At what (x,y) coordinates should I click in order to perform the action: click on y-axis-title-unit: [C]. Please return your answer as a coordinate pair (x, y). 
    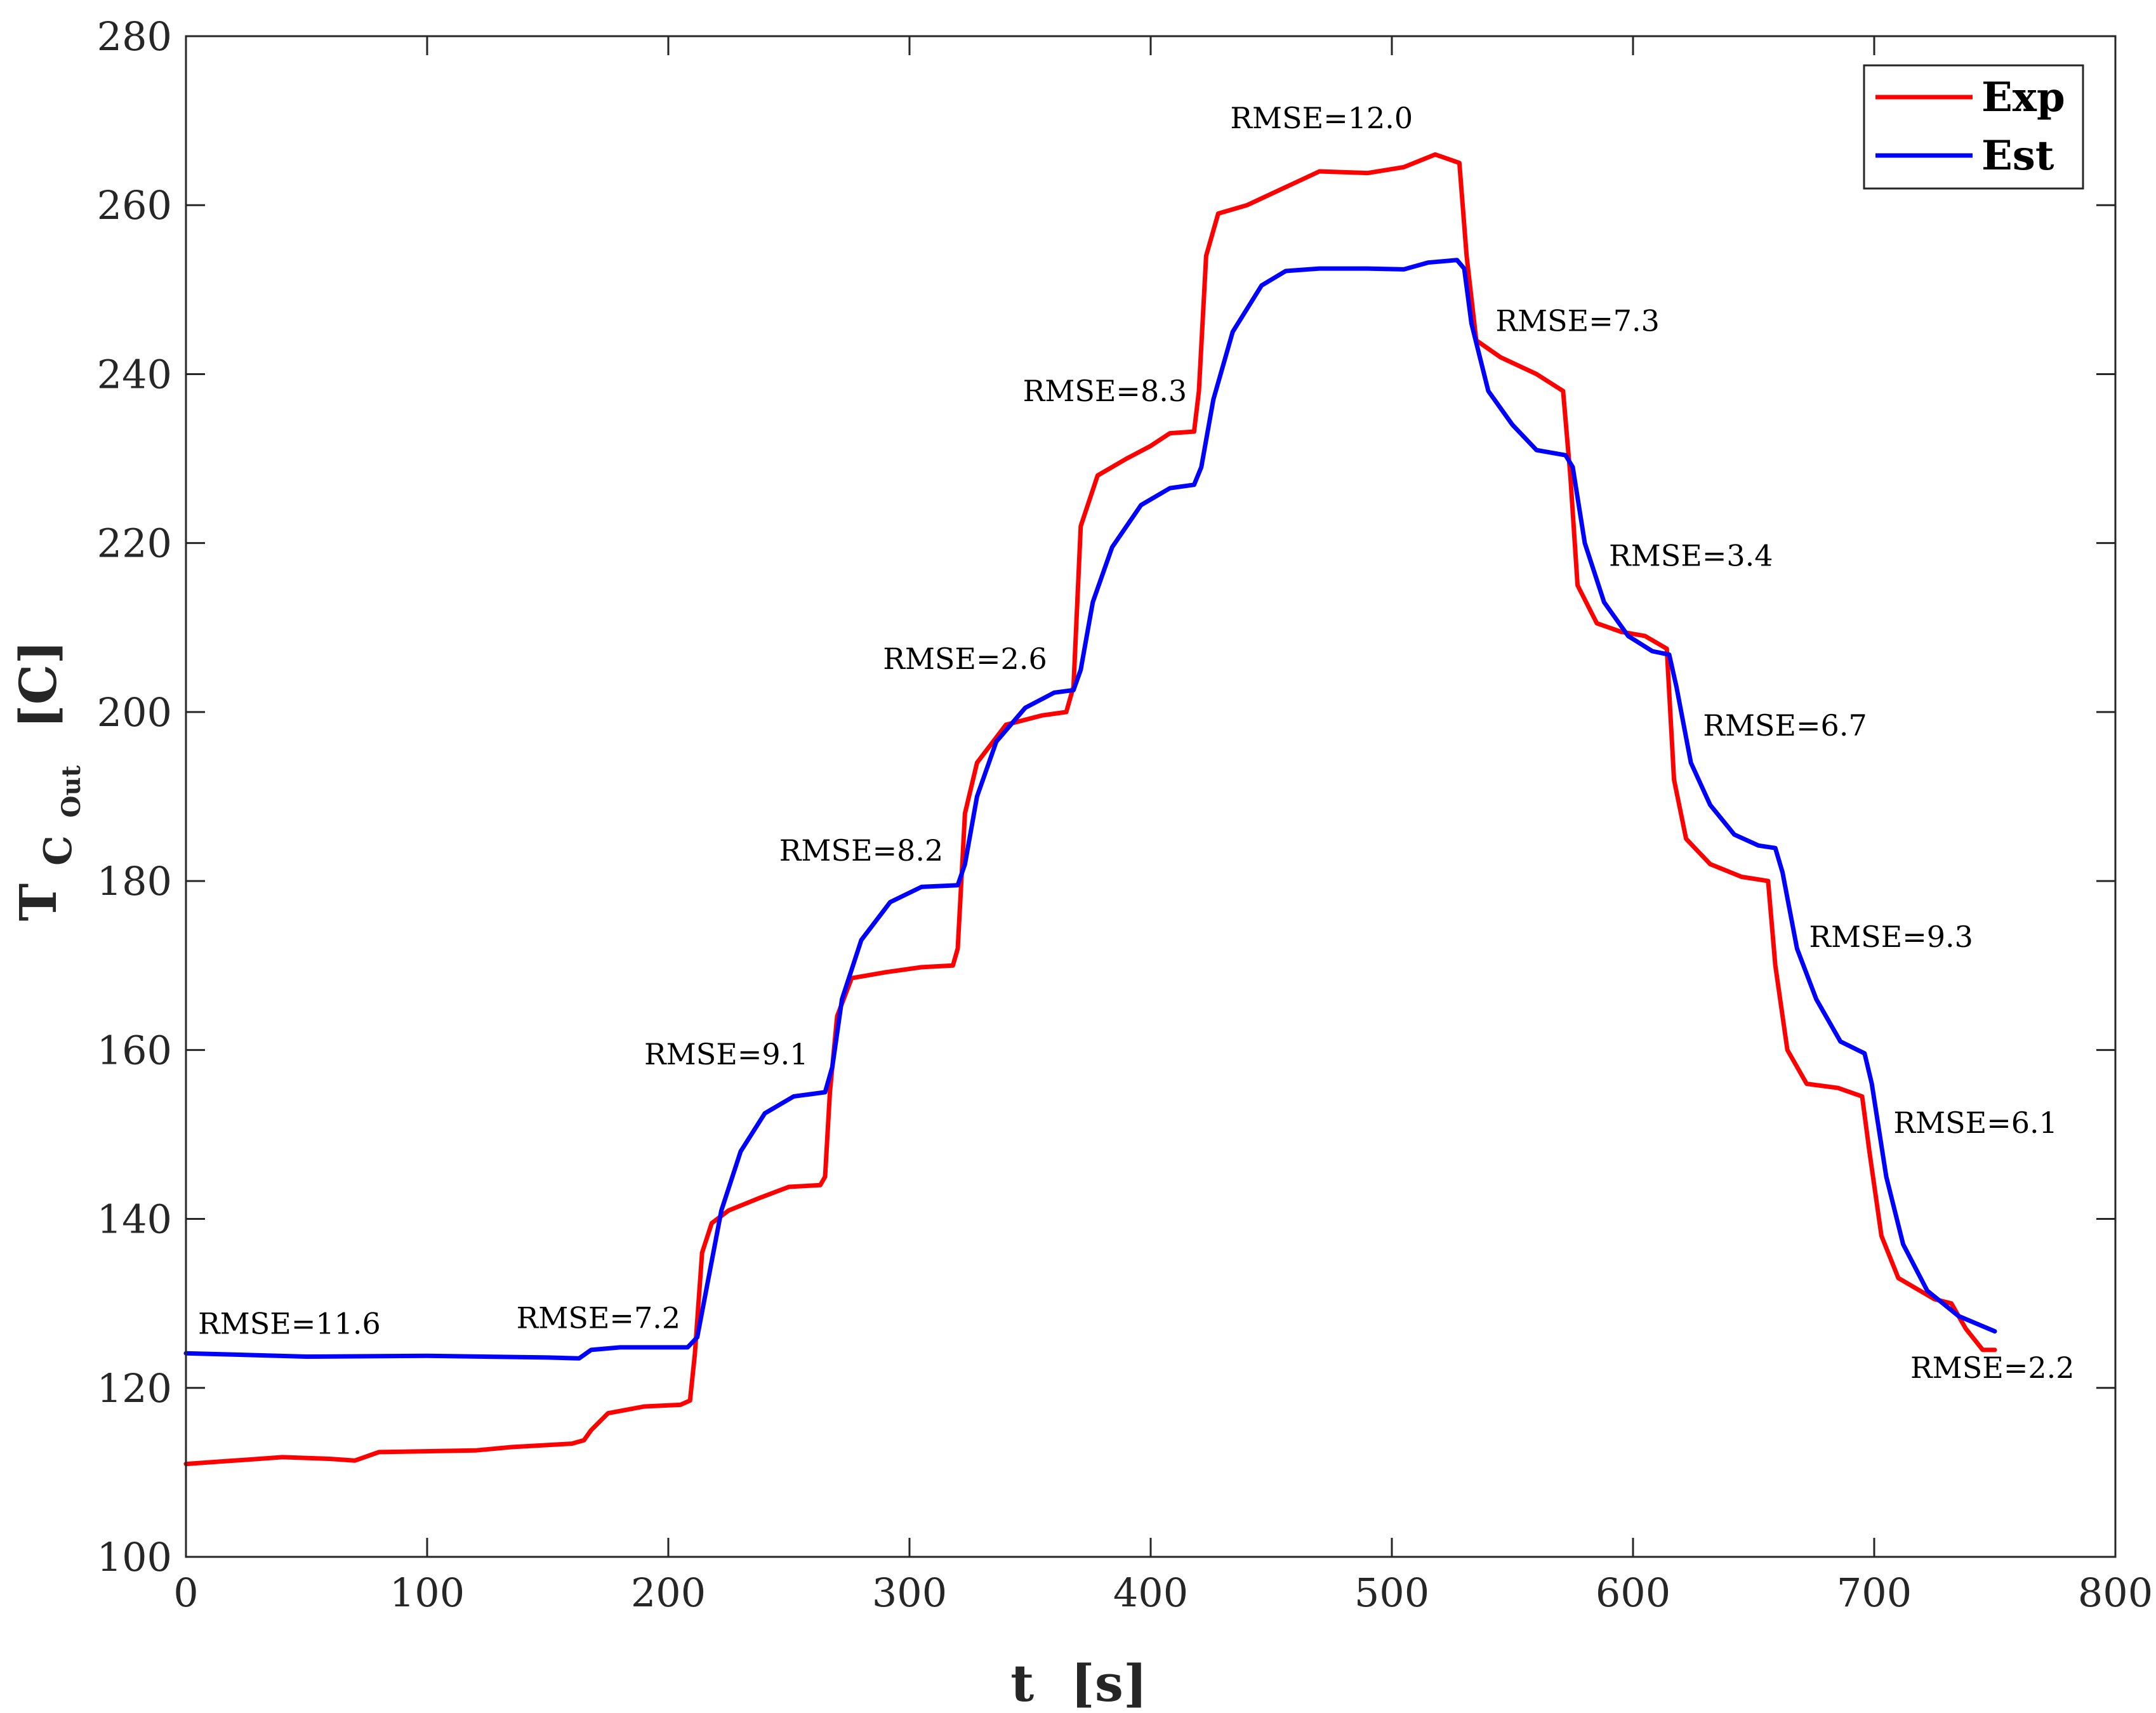
    Looking at the image, I should click on (38, 684).